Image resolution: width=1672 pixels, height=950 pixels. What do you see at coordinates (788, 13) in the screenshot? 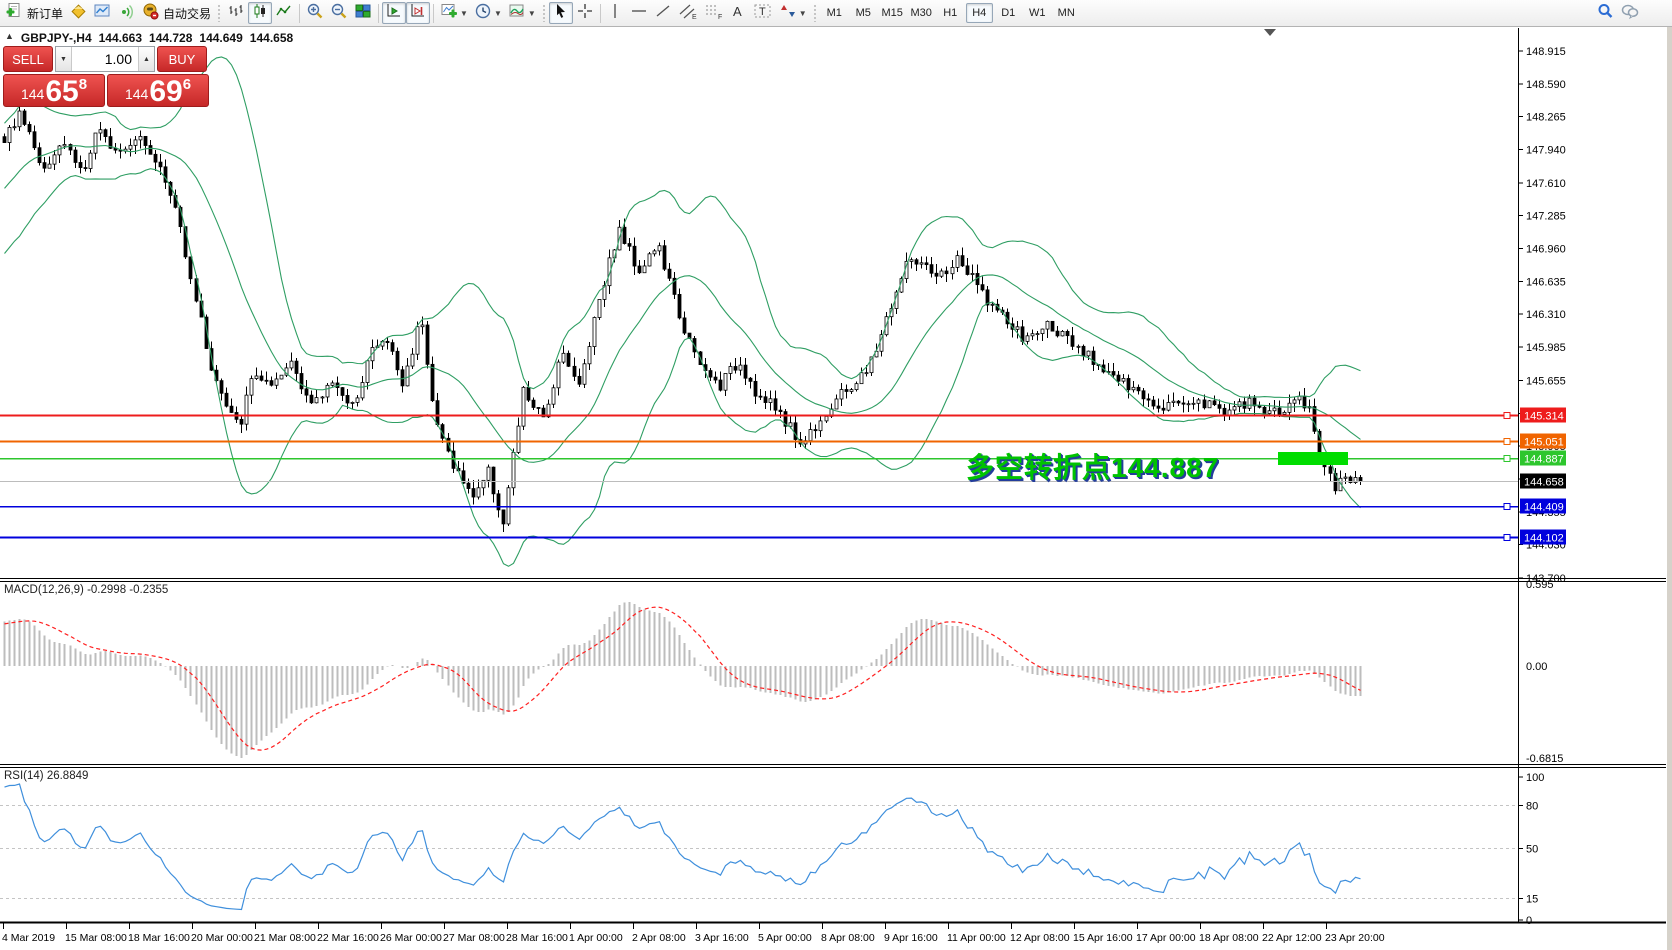
I see `arrows-icon` at bounding box center [788, 13].